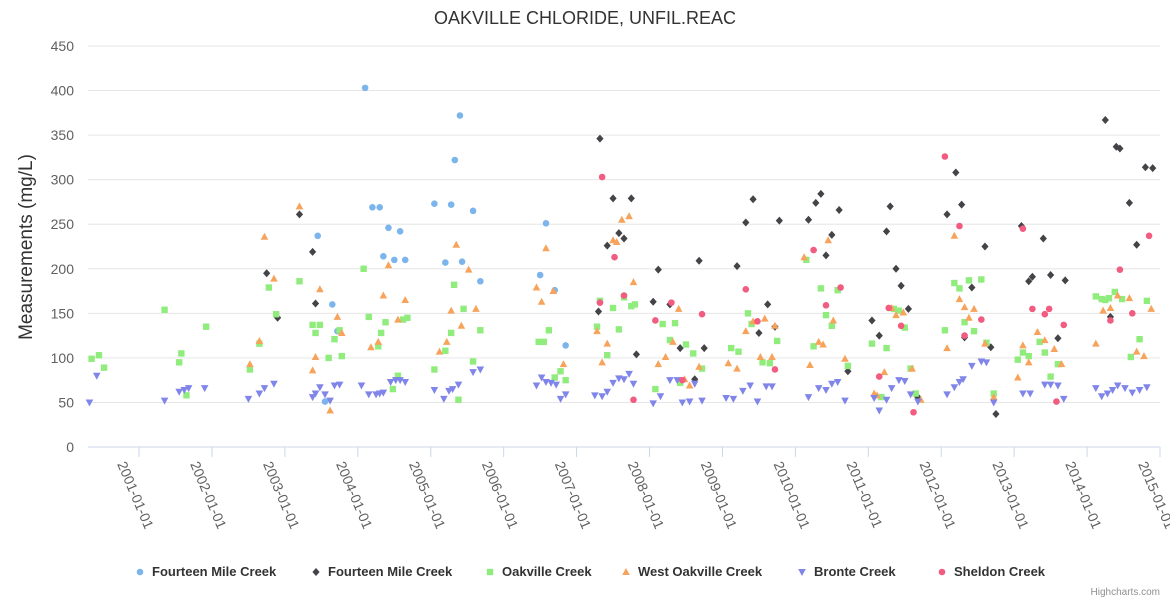 The height and width of the screenshot is (600, 1170). I want to click on legend-item: Sheldon Creek, so click(992, 571).